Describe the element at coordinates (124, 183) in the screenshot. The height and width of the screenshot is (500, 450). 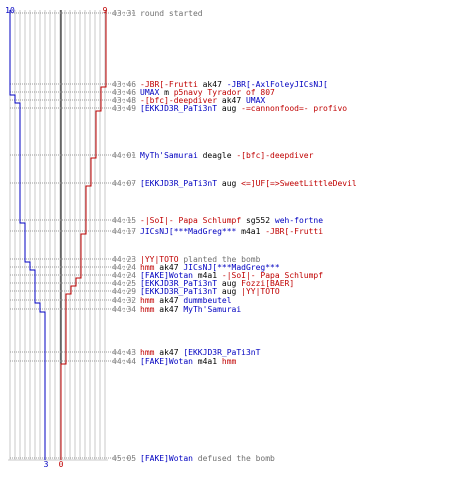
I see `event-time: 44:07` at that location.